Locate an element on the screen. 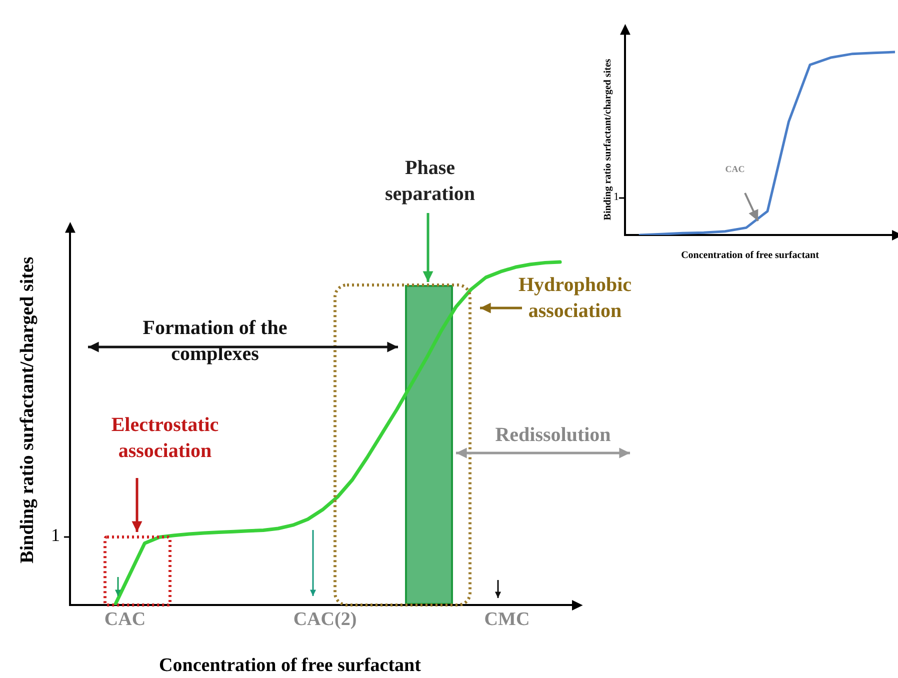 The width and height of the screenshot is (898, 678). text: Phase separation is located at coordinates (430, 181).